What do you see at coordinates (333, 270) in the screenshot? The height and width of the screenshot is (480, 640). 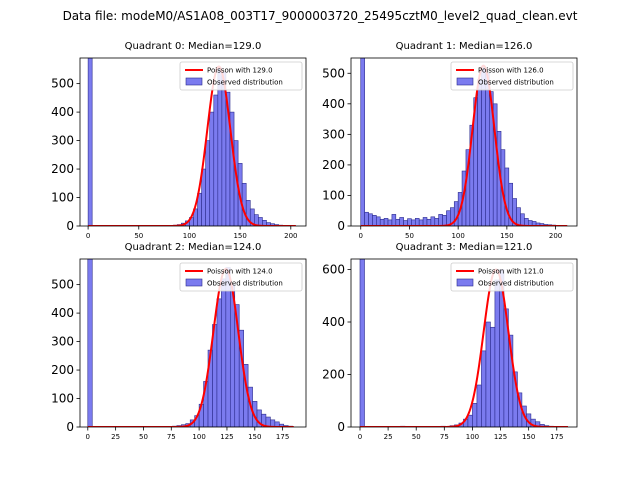 I see `y-tick-label: 600` at bounding box center [333, 270].